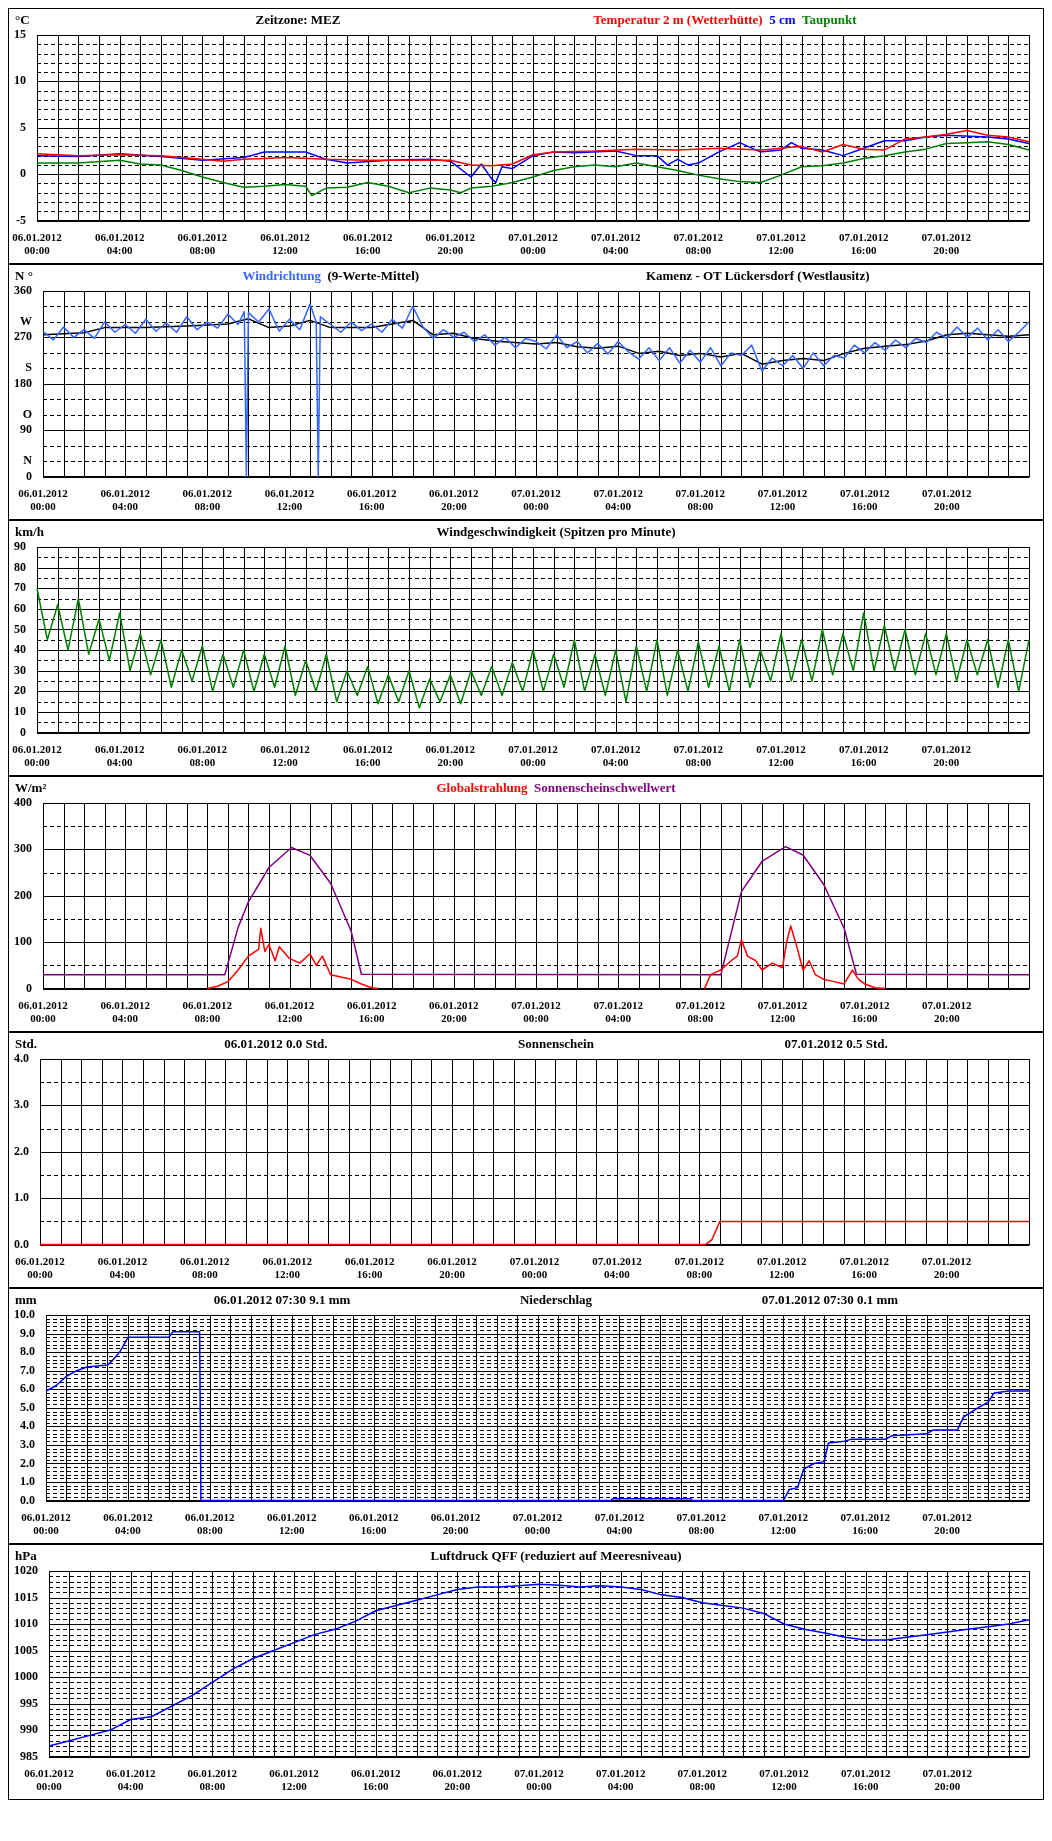 The width and height of the screenshot is (1052, 1841). I want to click on y-tick-label: 5, so click(23, 126).